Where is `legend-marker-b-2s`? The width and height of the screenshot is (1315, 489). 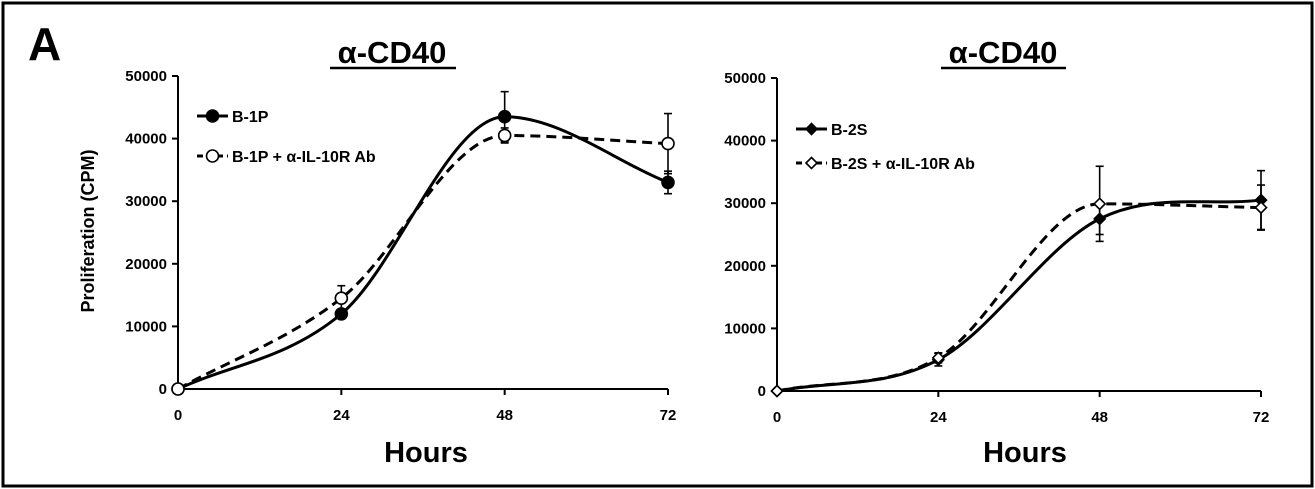 legend-marker-b-2s is located at coordinates (811, 129).